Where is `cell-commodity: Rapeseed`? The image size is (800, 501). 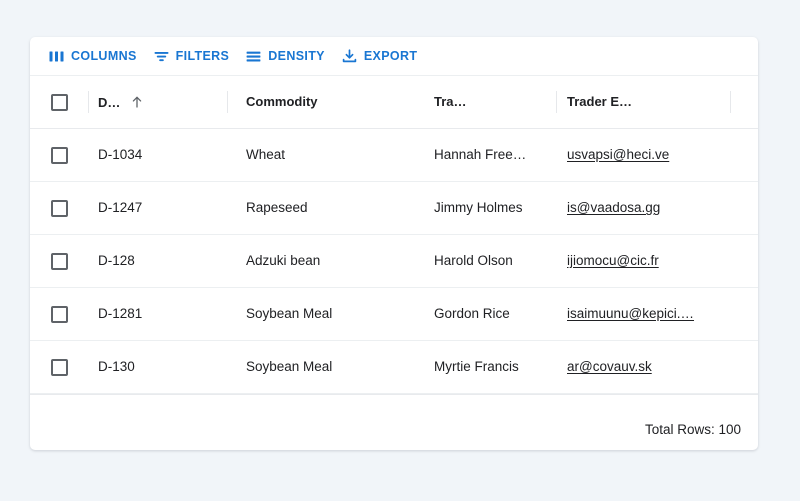
cell-commodity: Rapeseed is located at coordinates (328, 208).